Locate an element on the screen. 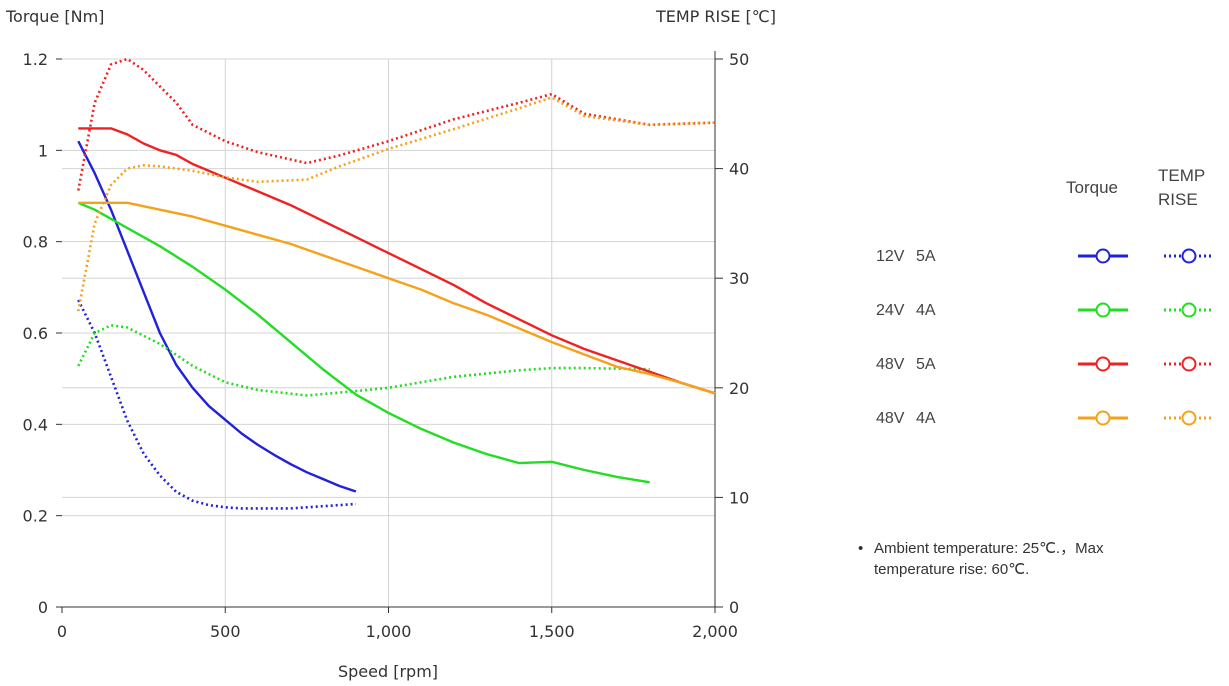 This screenshot has width=1229, height=686. legend-header-temp-line1: TEMP is located at coordinates (1181, 176).